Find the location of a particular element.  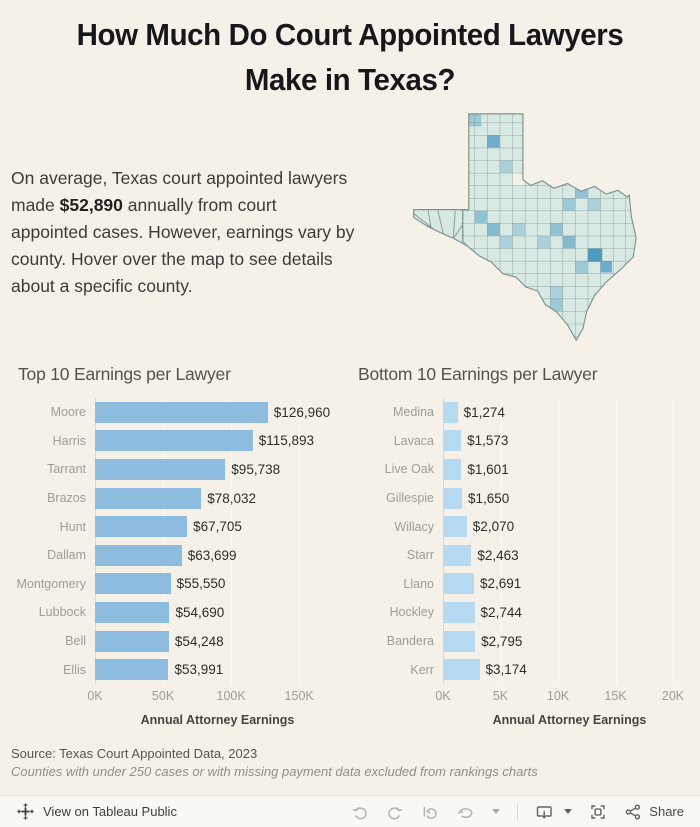

bar-value-label: $78,032 is located at coordinates (232, 498).